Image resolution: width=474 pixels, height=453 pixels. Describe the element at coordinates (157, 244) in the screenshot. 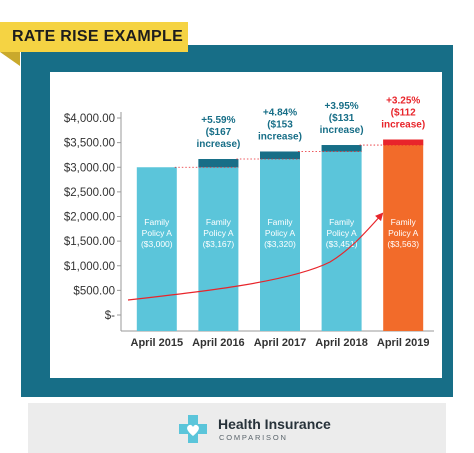

I see `bar-label: ($3,000)` at that location.